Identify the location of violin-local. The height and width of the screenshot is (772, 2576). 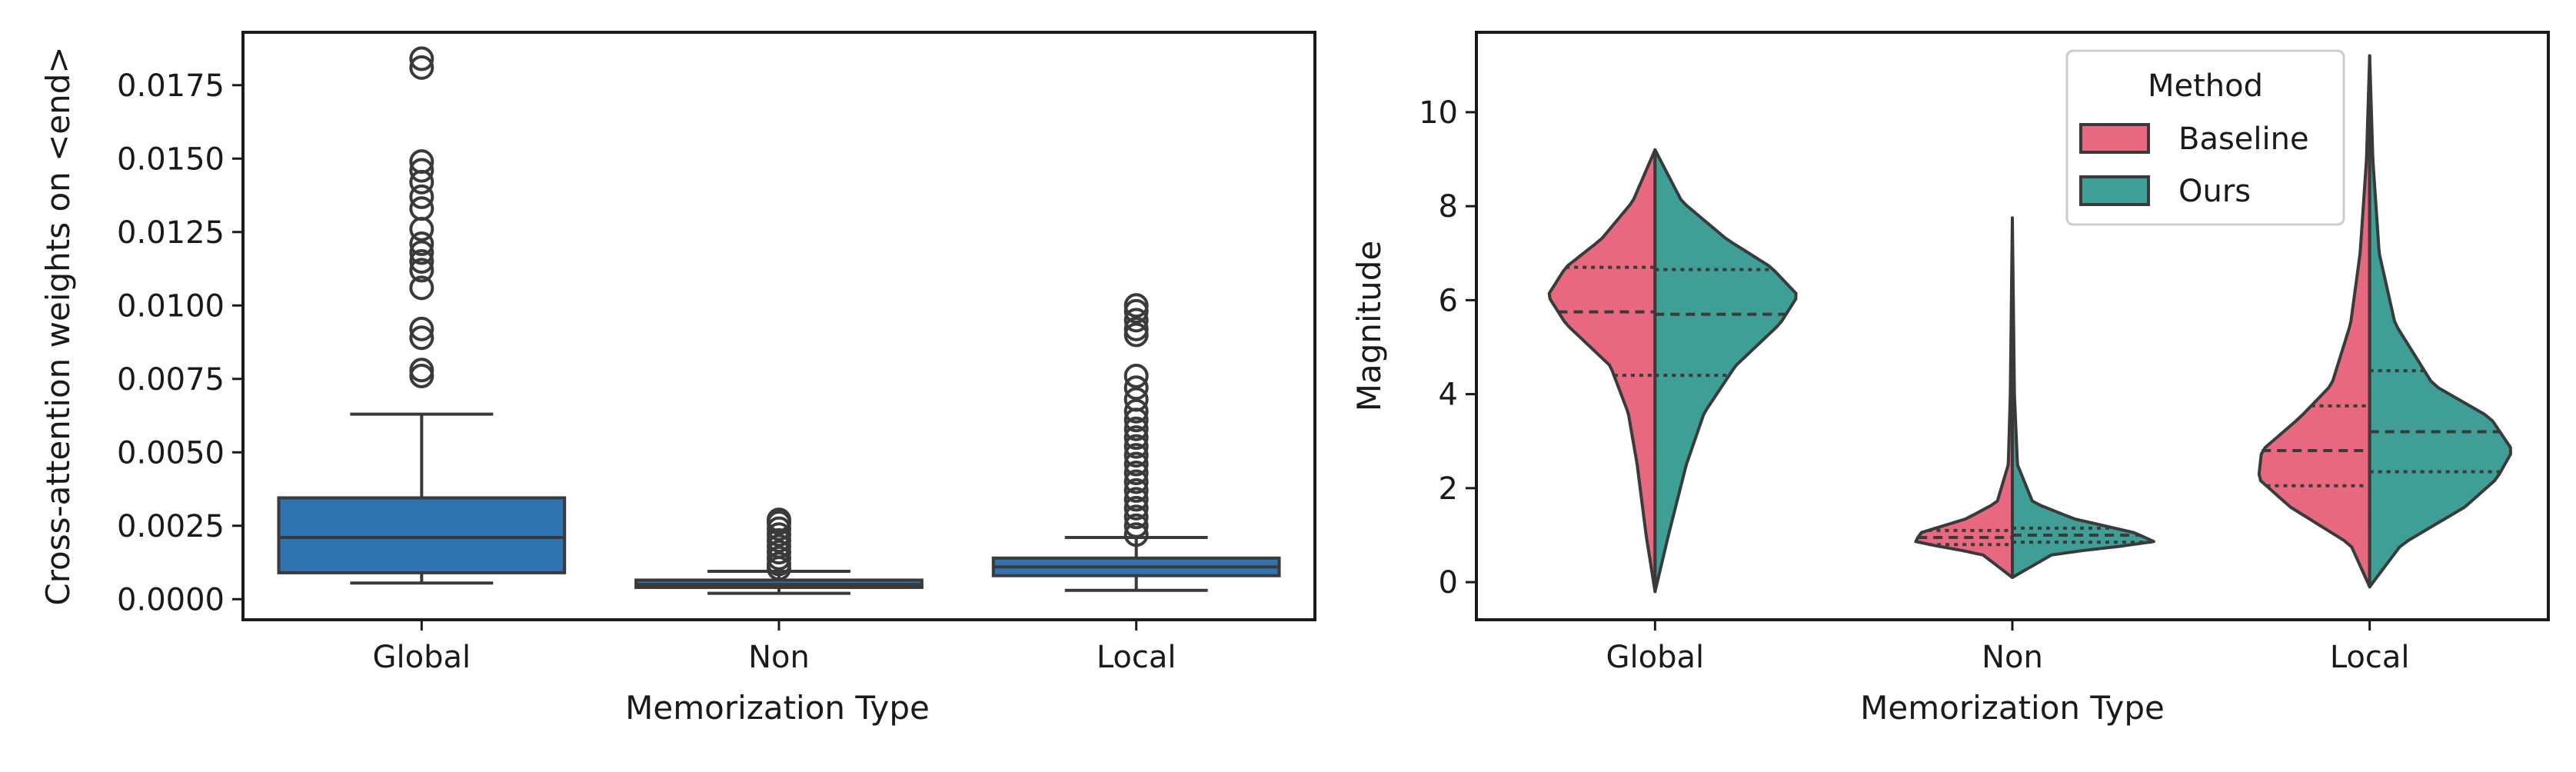
(2384, 321).